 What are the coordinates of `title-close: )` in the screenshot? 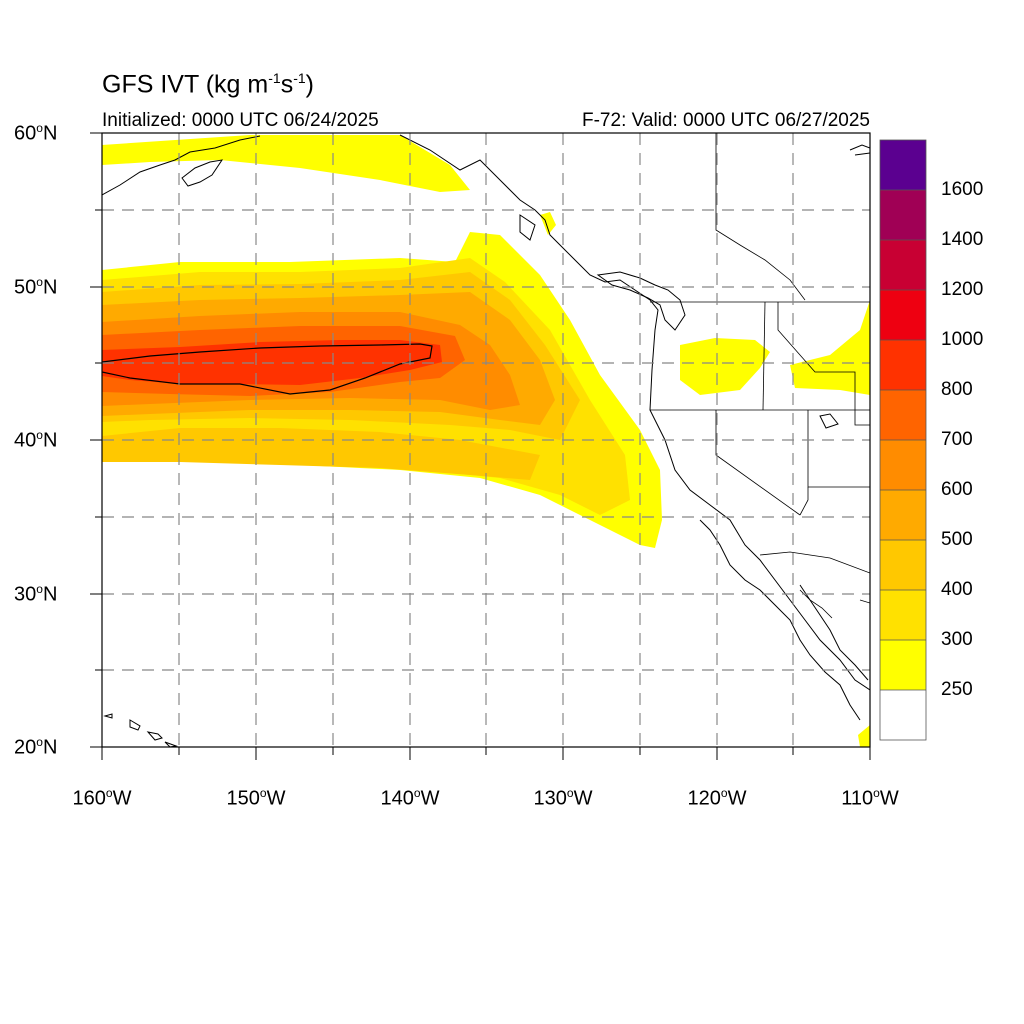 It's located at (309, 84).